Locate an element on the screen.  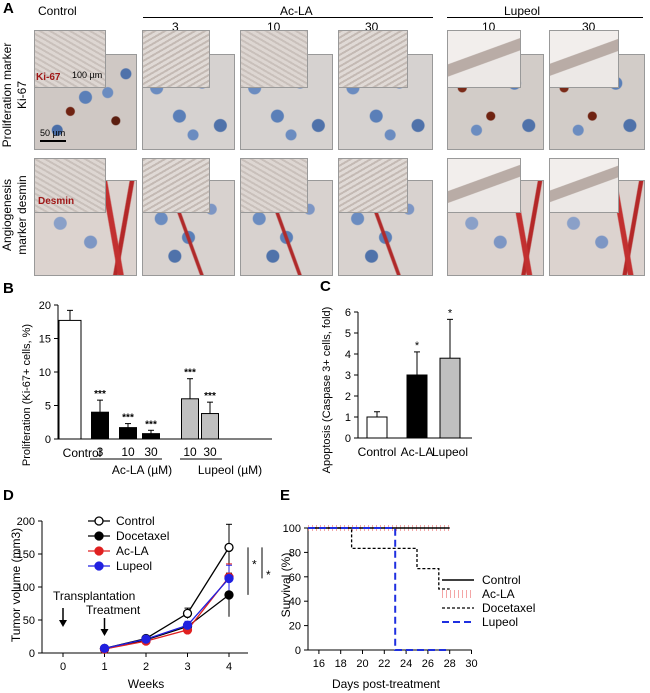
acla-bracket-line is located at coordinates (288, 17).